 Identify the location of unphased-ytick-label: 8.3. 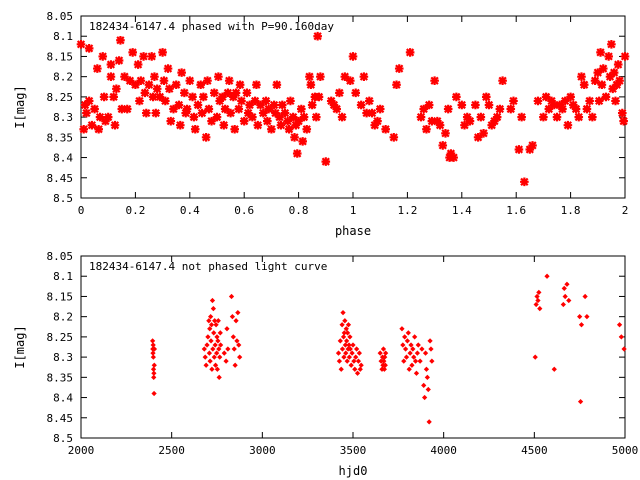
(63, 357).